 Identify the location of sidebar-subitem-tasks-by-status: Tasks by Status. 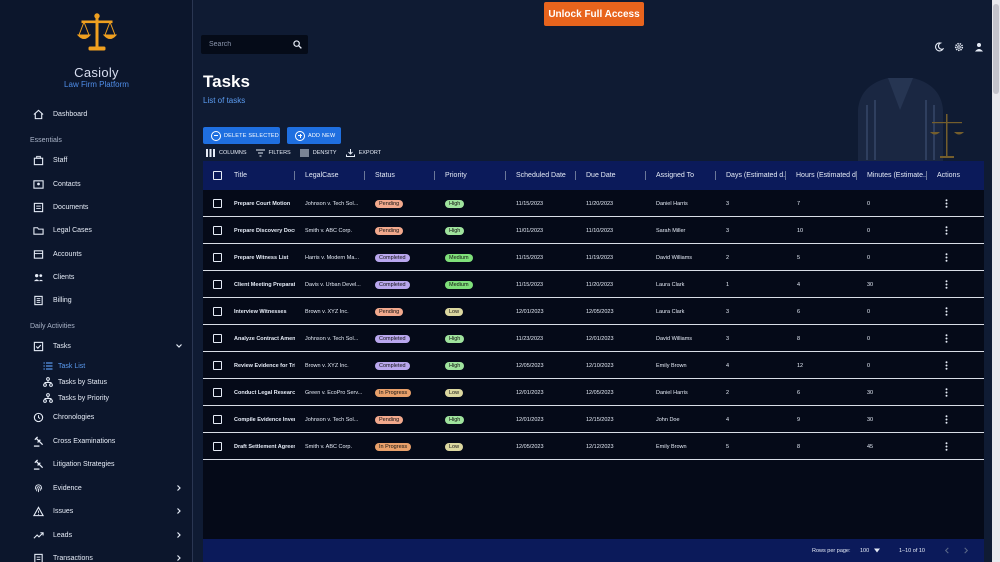
(96, 382).